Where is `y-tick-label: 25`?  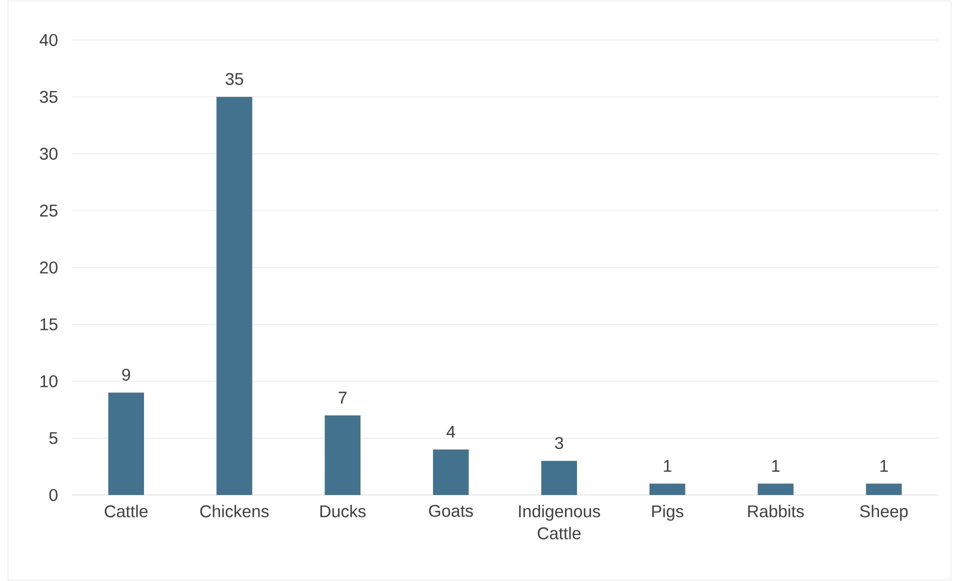
y-tick-label: 25 is located at coordinates (49, 210).